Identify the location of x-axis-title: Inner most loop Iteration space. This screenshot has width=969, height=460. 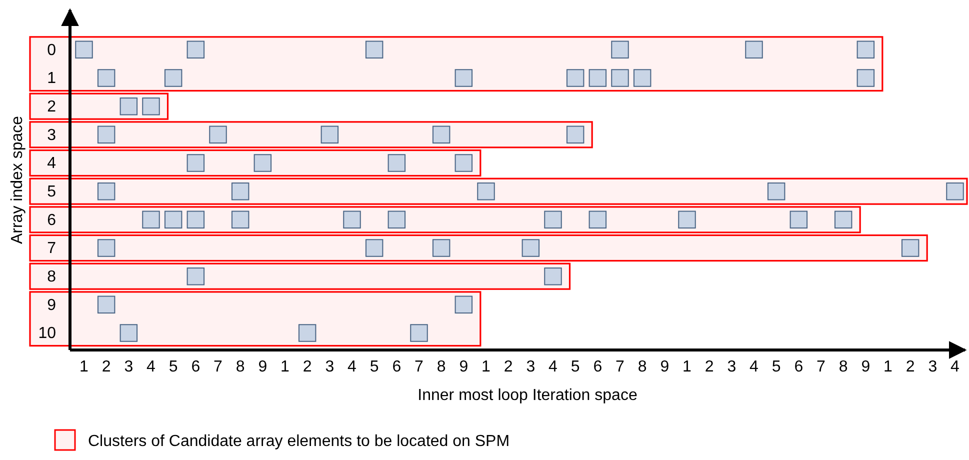
(528, 395).